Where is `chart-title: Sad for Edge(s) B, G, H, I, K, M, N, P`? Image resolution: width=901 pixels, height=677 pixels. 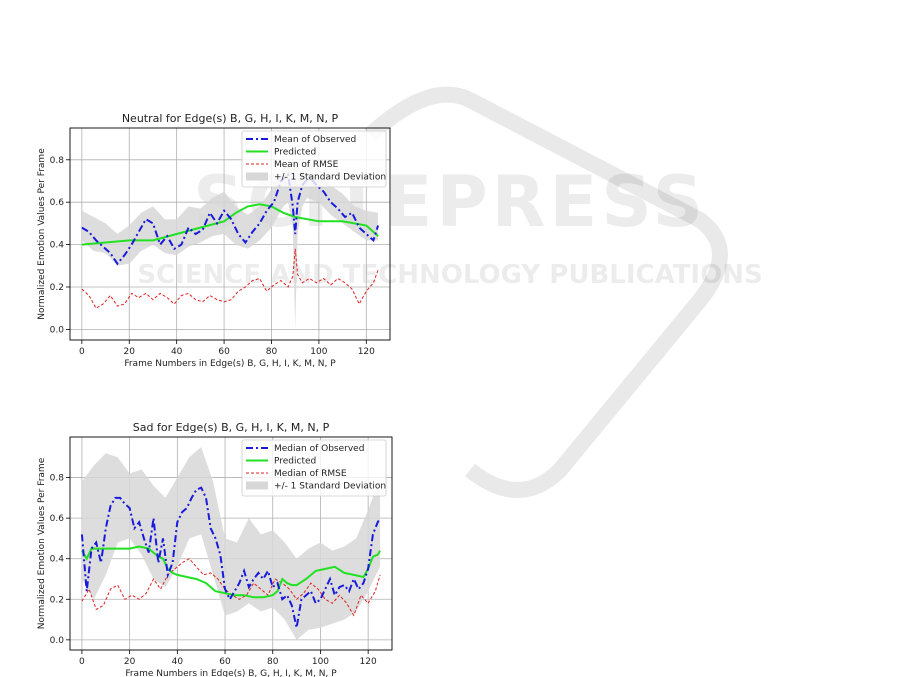 chart-title: Sad for Edge(s) B, G, H, I, K, M, N, P is located at coordinates (231, 427).